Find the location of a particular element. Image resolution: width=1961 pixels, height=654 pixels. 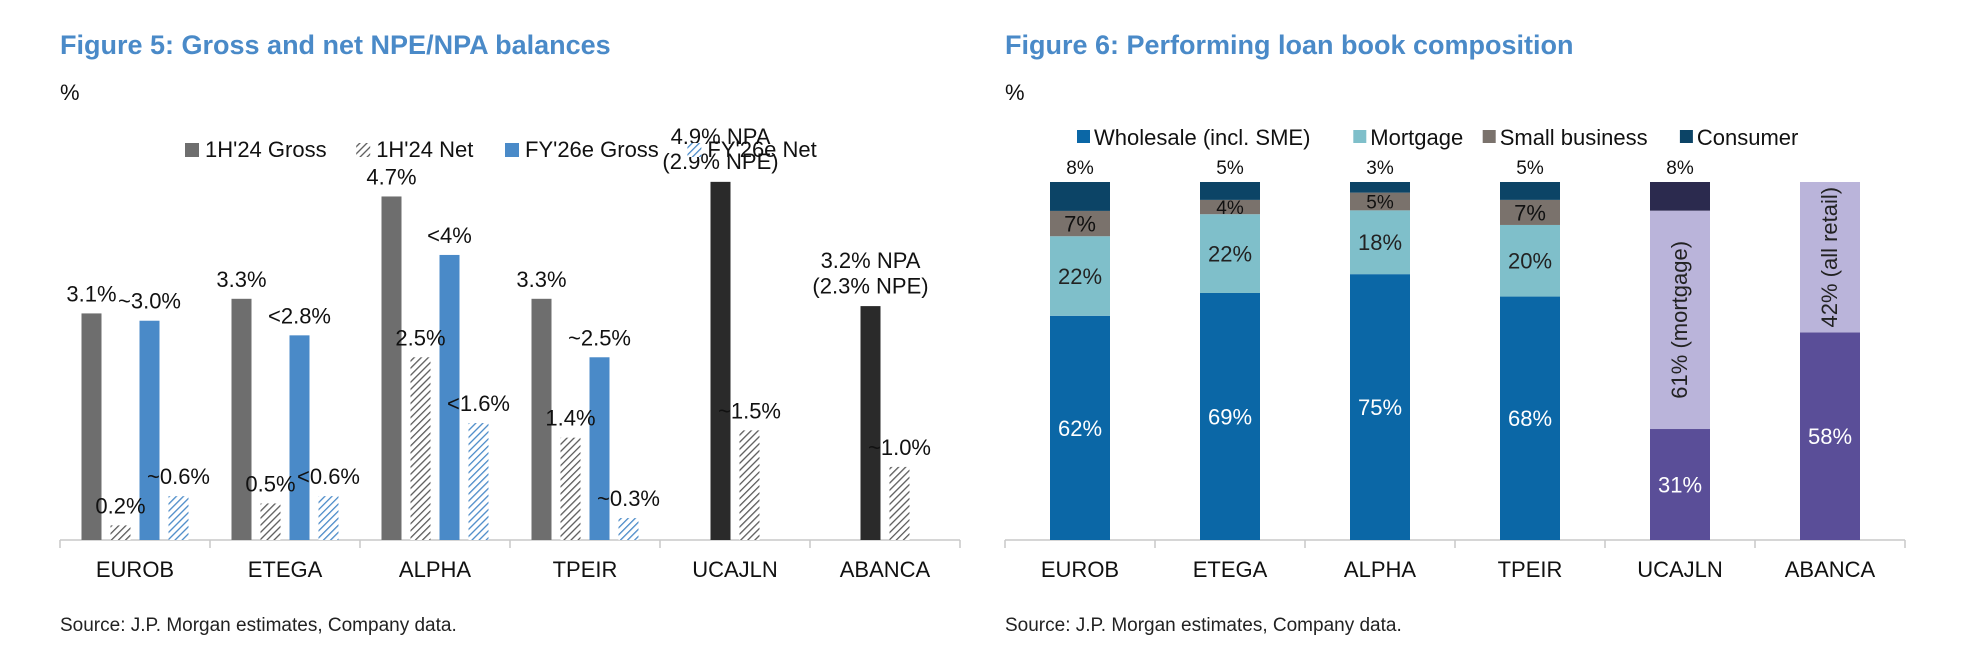

data-label-alpha-3: <1.6% is located at coordinates (478, 403).